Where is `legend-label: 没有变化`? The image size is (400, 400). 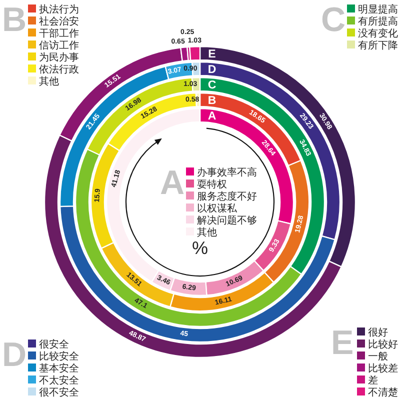
legend-label: 没有变化 is located at coordinates (378, 34).